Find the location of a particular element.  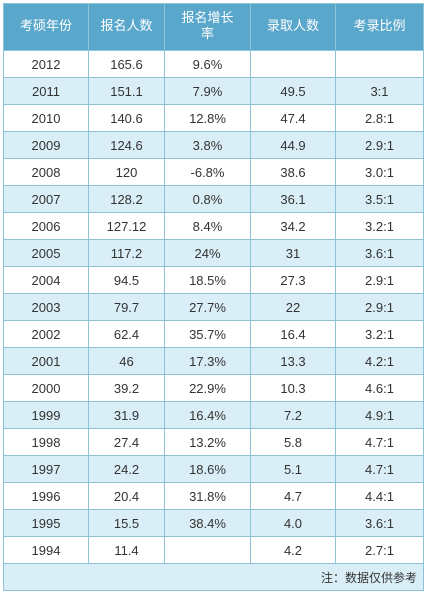

cell-year: 2008 is located at coordinates (46, 172).